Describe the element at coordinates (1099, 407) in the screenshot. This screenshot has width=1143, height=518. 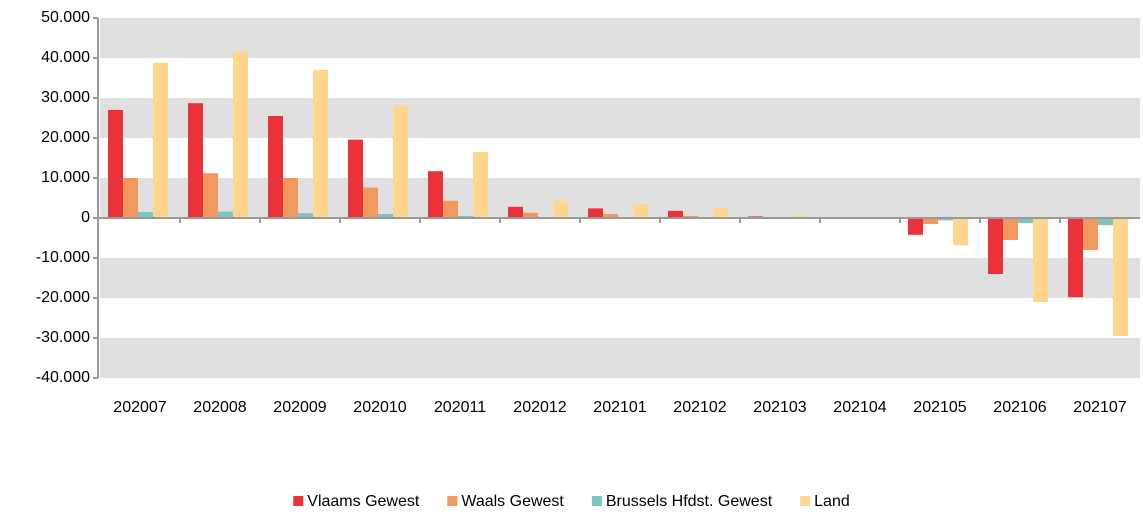
I see `x-tick-label: 202107` at that location.